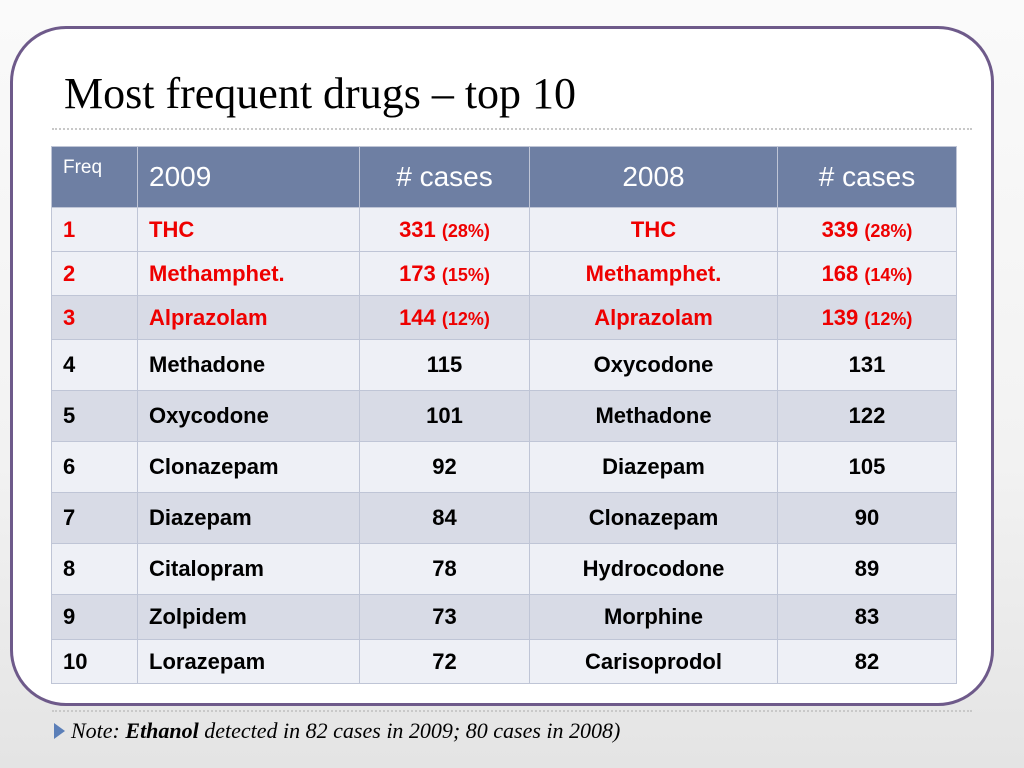 This screenshot has width=1024, height=768. Describe the element at coordinates (653, 416) in the screenshot. I see `drug-2008-cell: Methadone` at that location.